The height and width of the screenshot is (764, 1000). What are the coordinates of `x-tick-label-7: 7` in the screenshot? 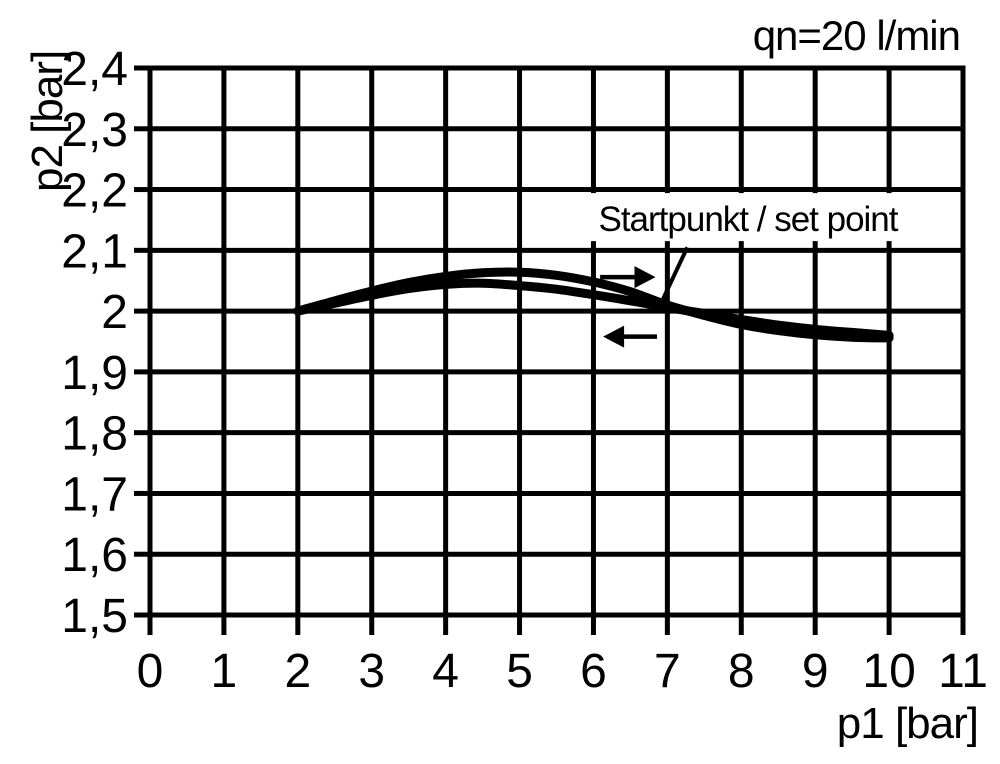 It's located at (667, 671).